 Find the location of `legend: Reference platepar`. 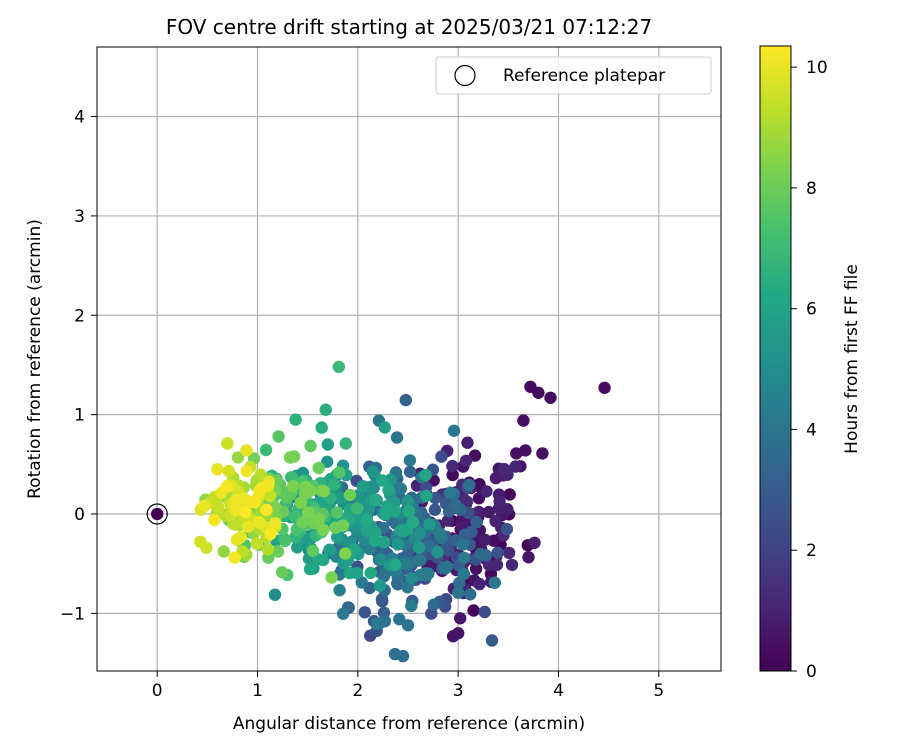

legend: Reference platepar is located at coordinates (573, 75).